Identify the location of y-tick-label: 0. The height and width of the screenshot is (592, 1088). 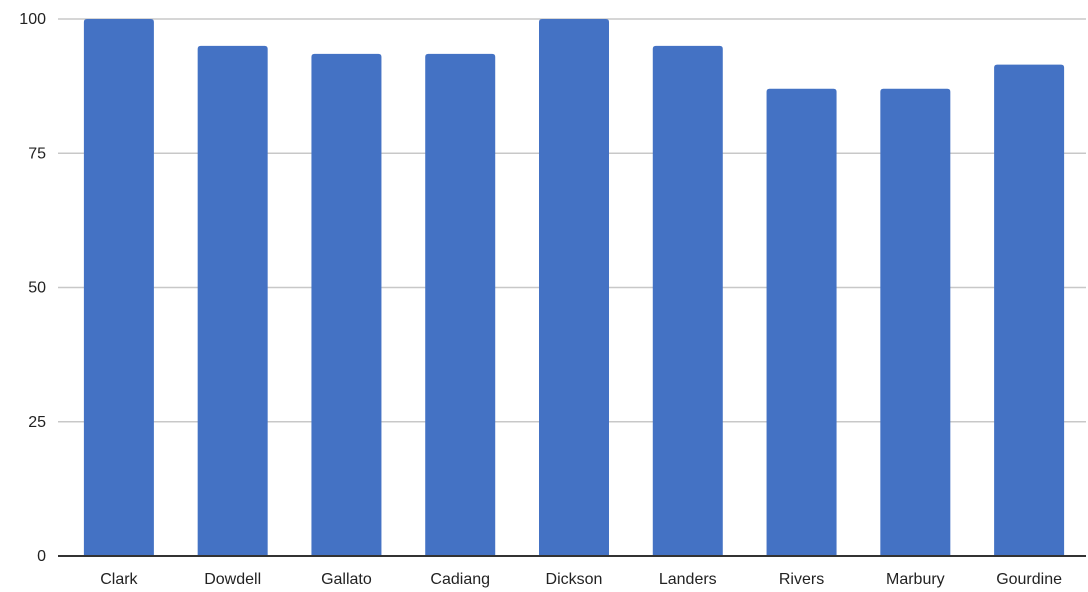
(41, 556).